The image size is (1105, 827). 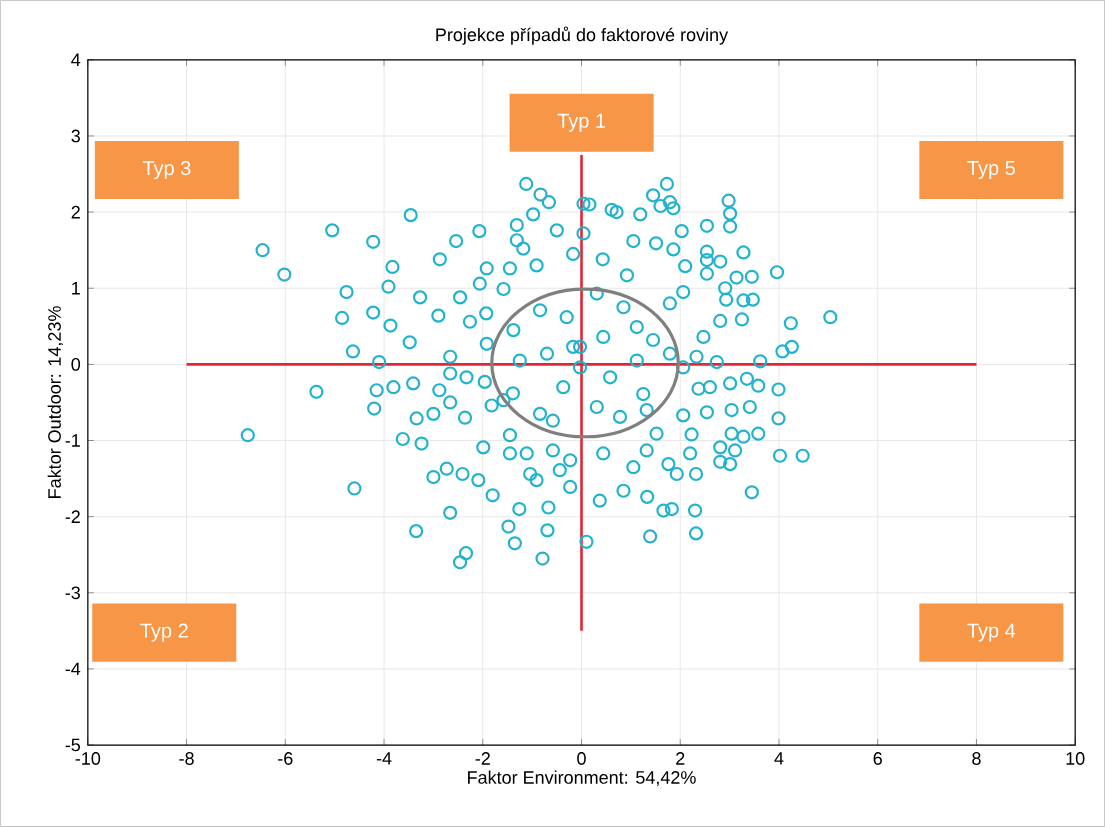 I want to click on x-axis-title: Faktor Environment: 54,42%, so click(x=582, y=778).